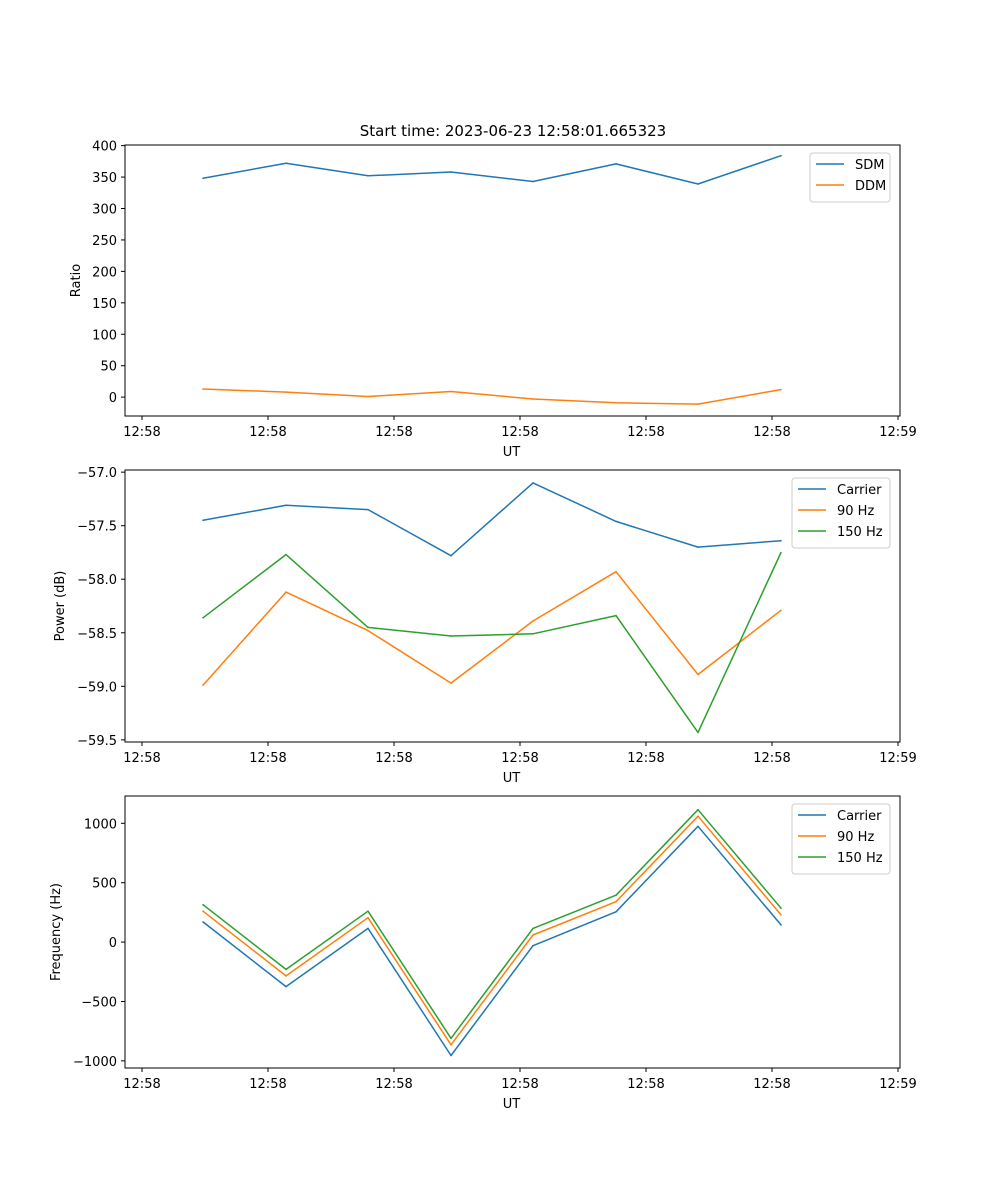  Describe the element at coordinates (113, 943) in the screenshot. I see `y-tick-label-3-3: 0` at that location.